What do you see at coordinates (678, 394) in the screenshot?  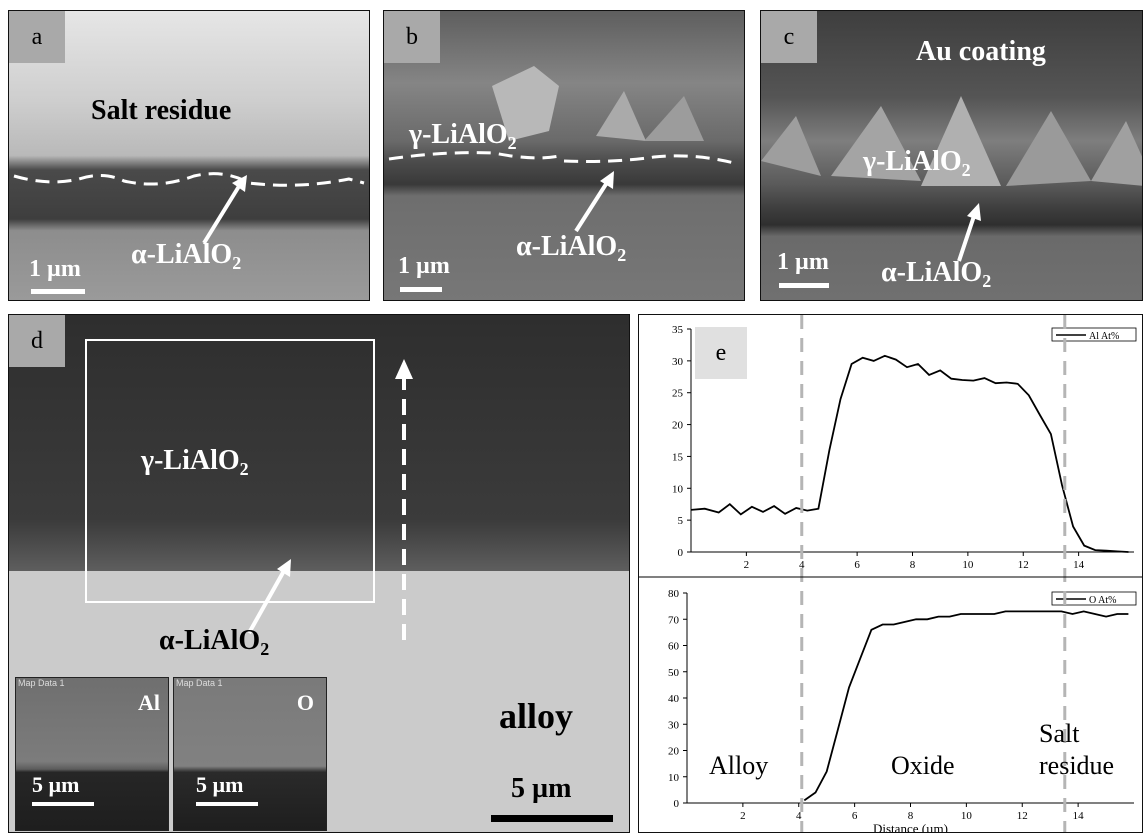 I see `y-tick-label: 25` at bounding box center [678, 394].